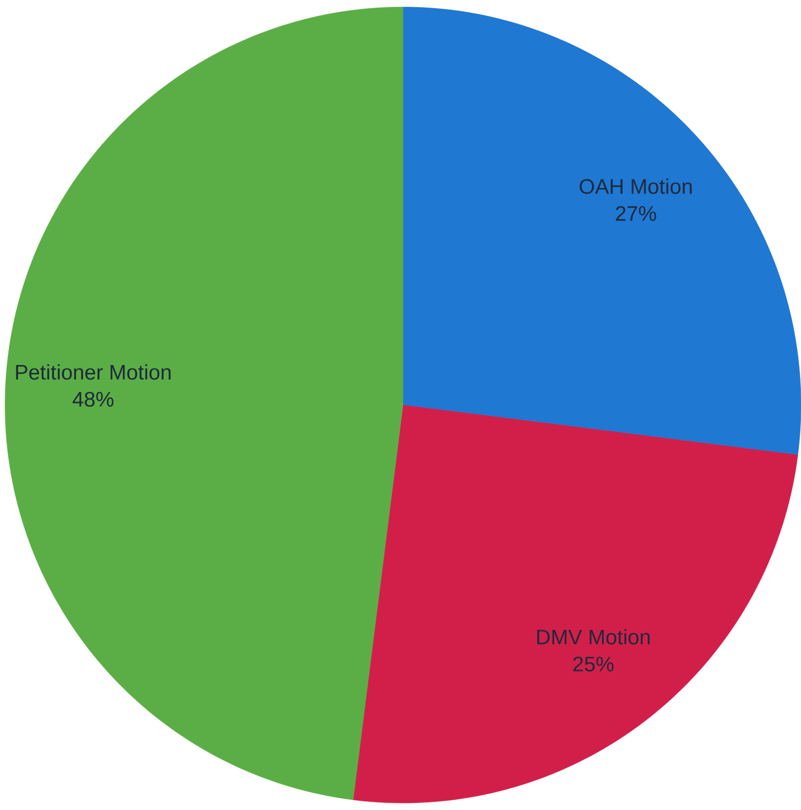 This screenshot has height=810, width=801. I want to click on slice-label: OAH Motion, so click(636, 186).